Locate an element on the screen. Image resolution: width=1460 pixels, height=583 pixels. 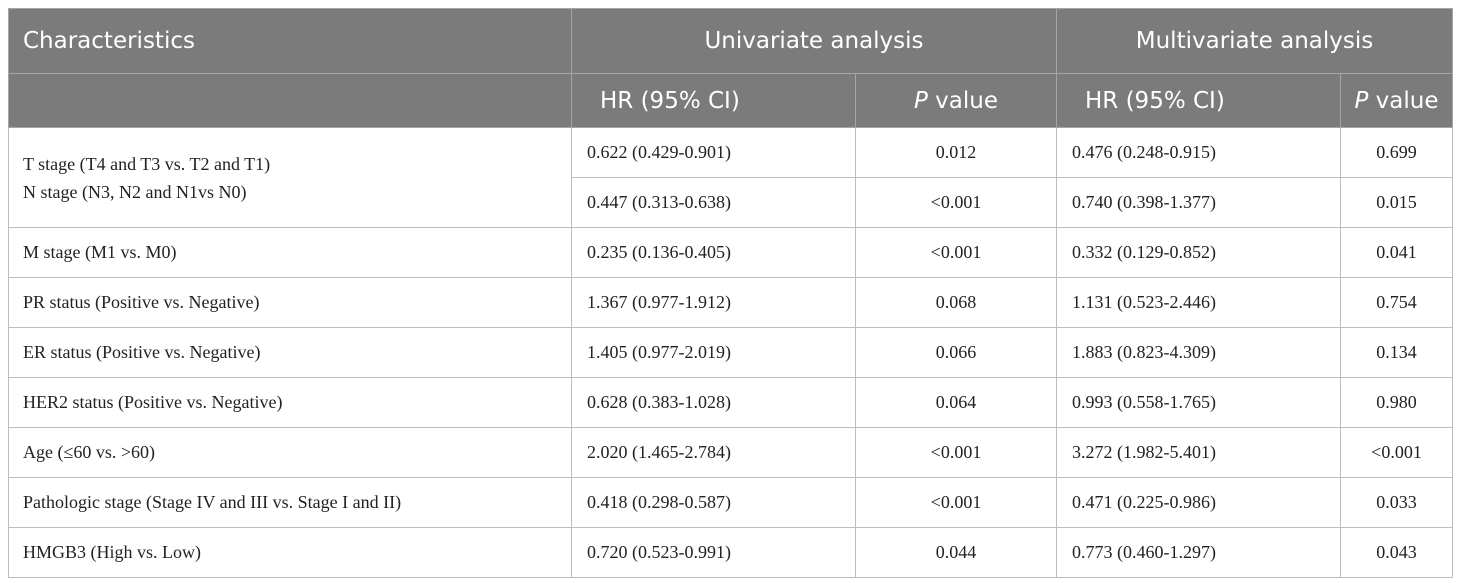
multi-p-cell: 0.043 is located at coordinates (1396, 552).